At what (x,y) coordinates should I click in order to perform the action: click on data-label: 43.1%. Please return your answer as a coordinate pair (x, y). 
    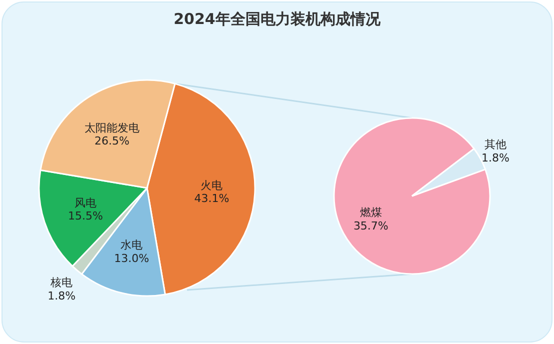
    Looking at the image, I should click on (212, 199).